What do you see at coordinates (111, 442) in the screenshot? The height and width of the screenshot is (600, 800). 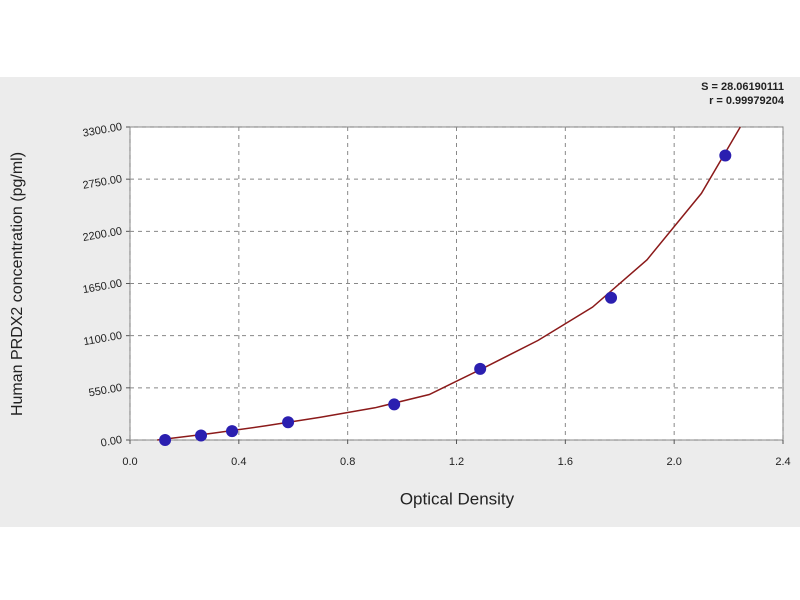 I see `y-tick-label: 0.00` at bounding box center [111, 442].